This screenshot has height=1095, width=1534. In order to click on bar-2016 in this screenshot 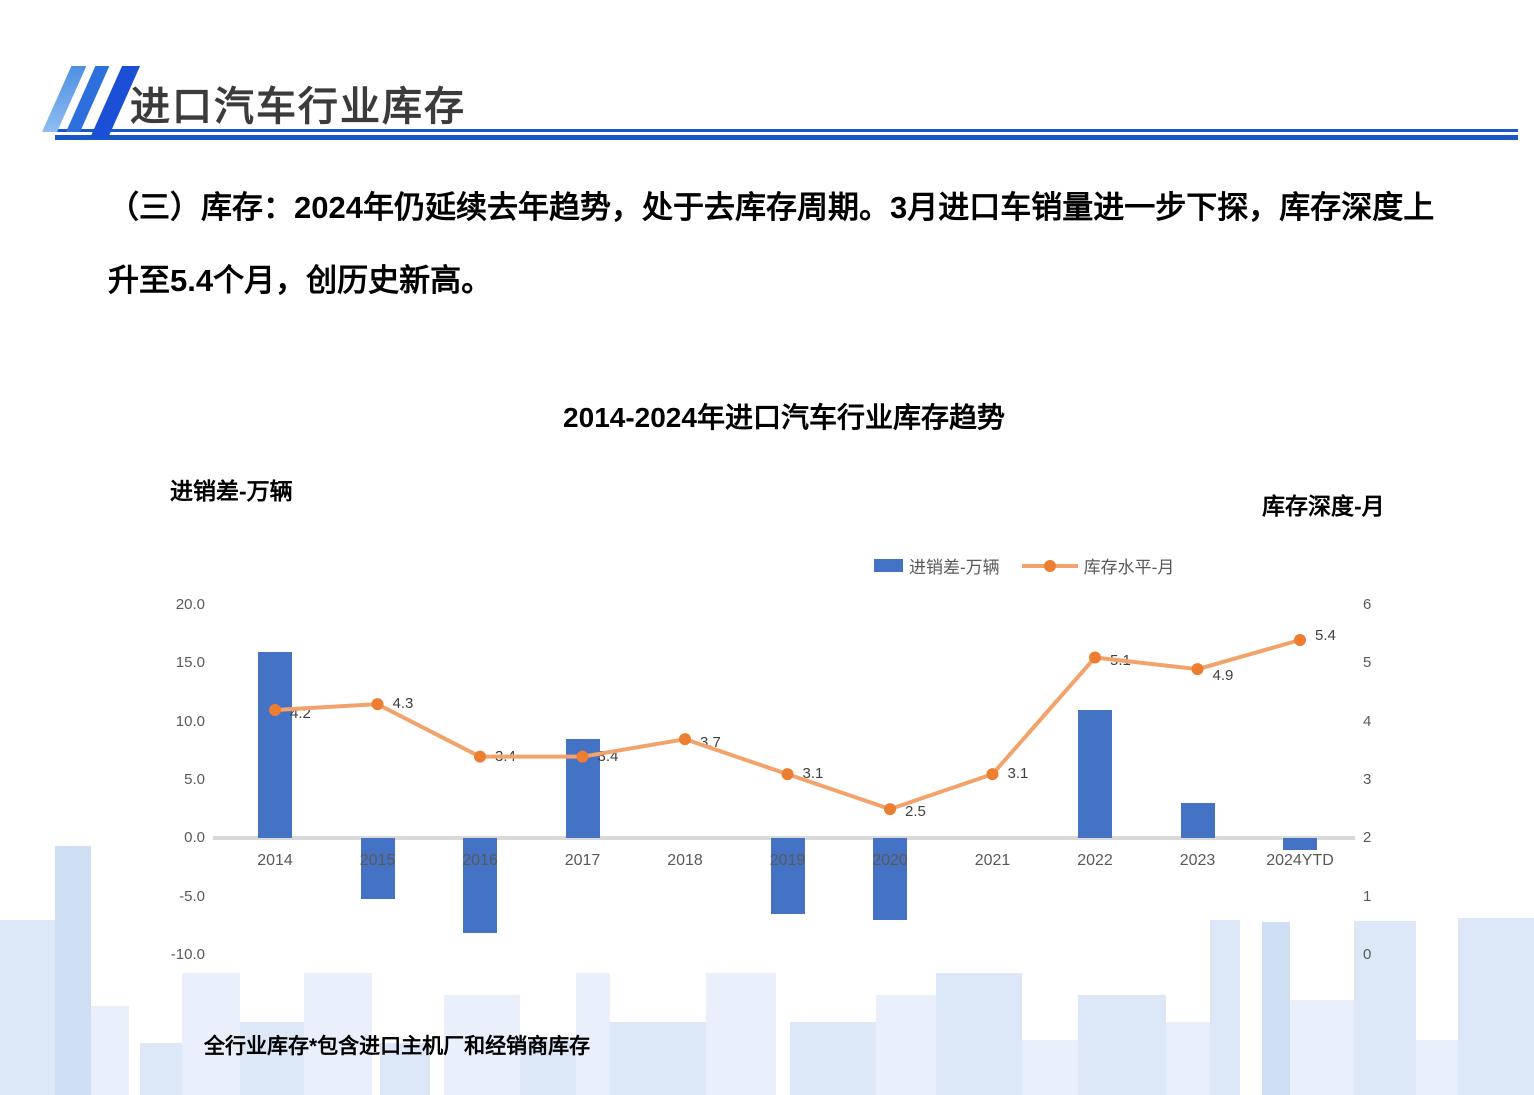, I will do `click(480, 885)`.